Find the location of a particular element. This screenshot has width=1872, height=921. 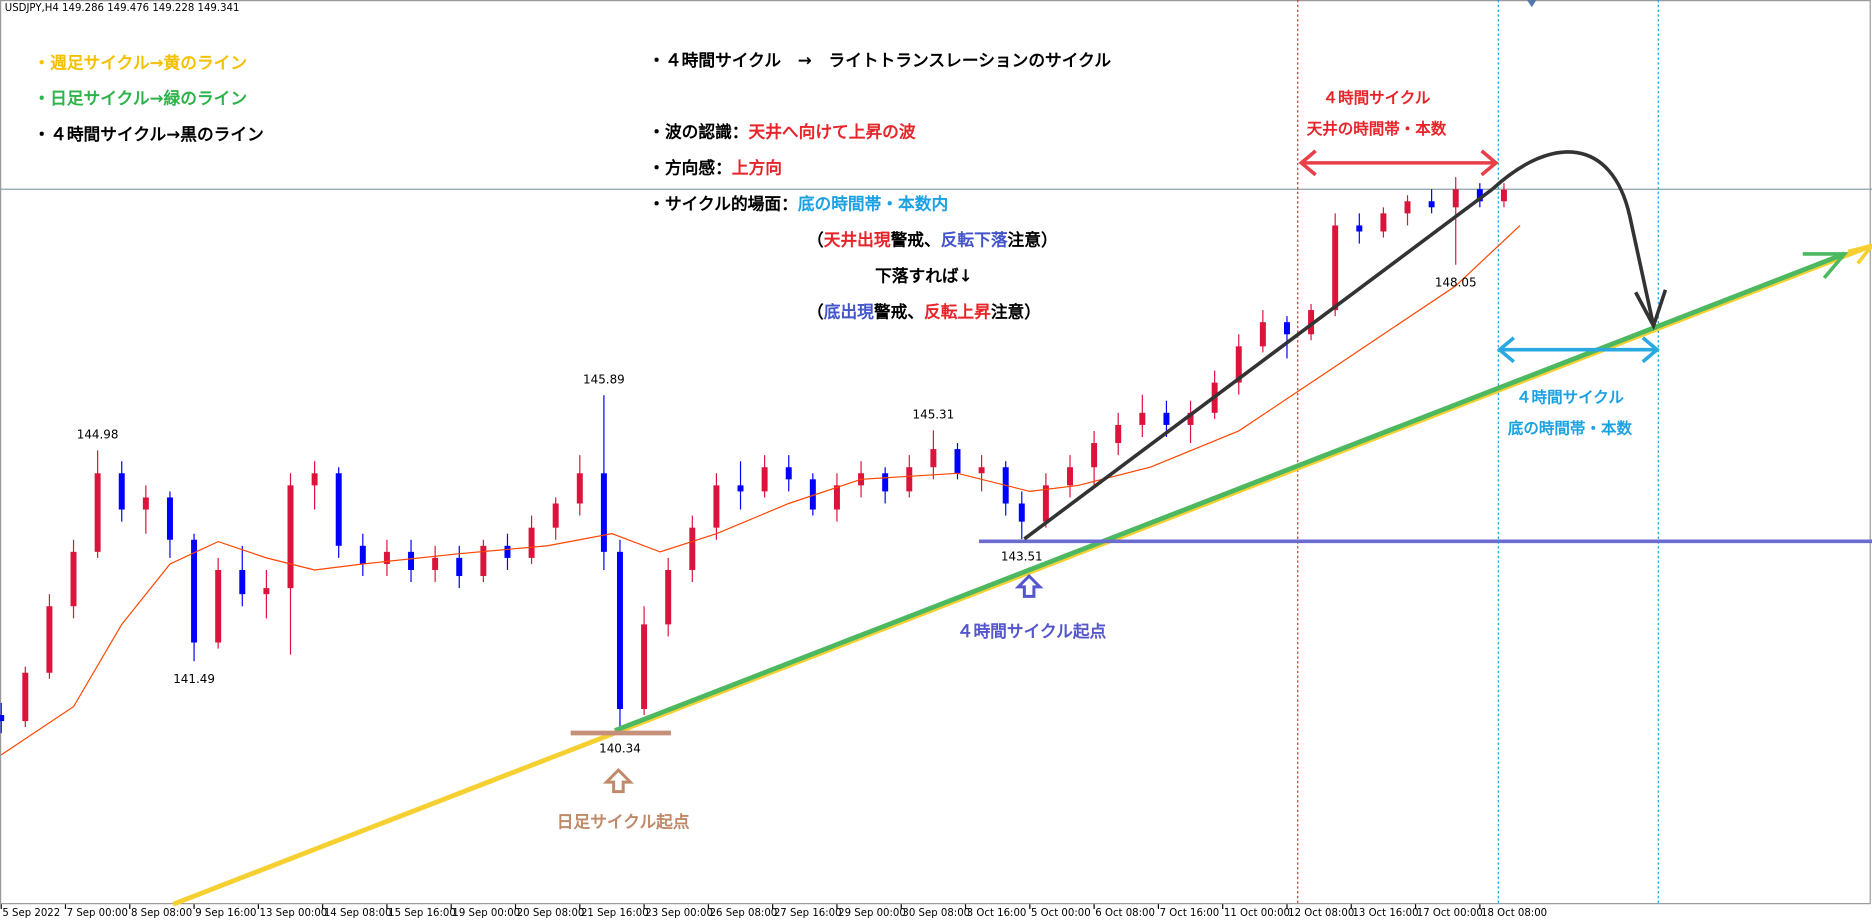

x-tick-label: 8 Sep 08:00 is located at coordinates (161, 913).